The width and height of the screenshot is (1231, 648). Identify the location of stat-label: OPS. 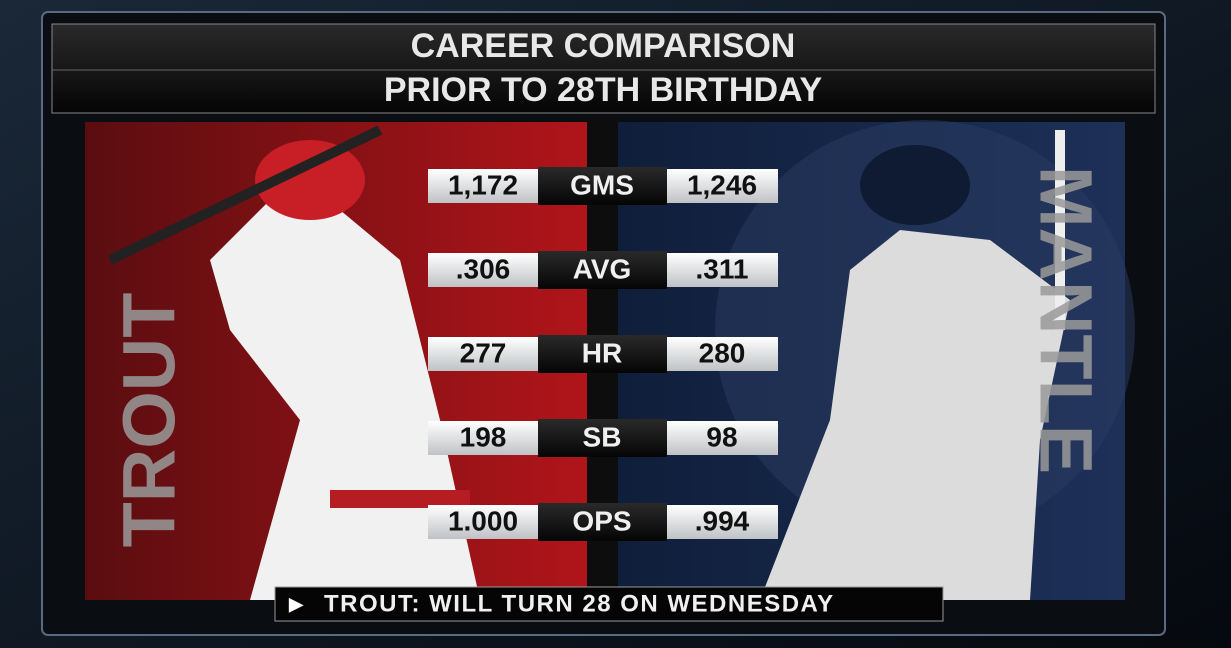
(601, 520).